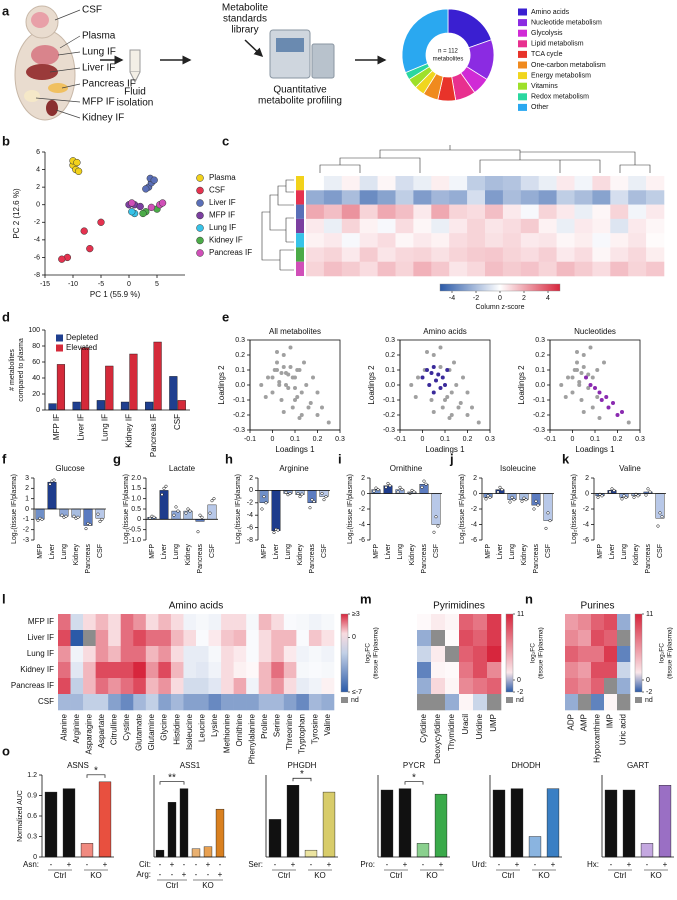  What do you see at coordinates (38, 187) in the screenshot?
I see `y-tick-label: 2` at bounding box center [38, 187].